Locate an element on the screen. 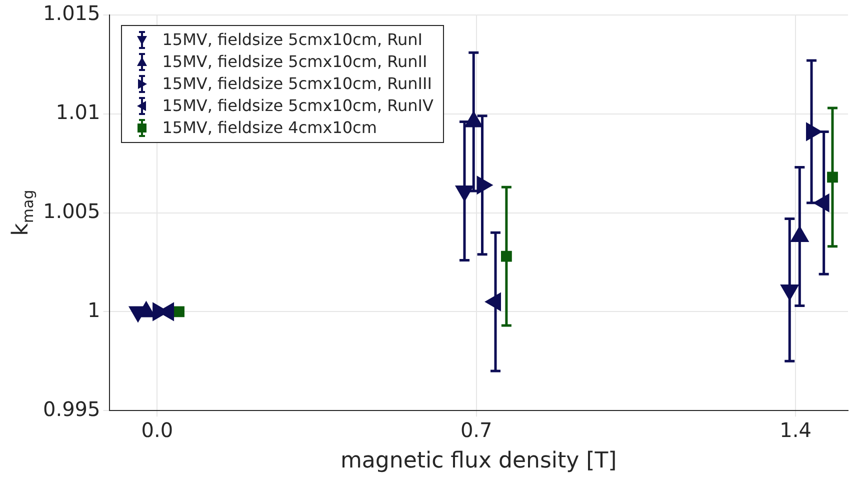 The image size is (859, 481). x-tick-label: 0.7 is located at coordinates (476, 430).